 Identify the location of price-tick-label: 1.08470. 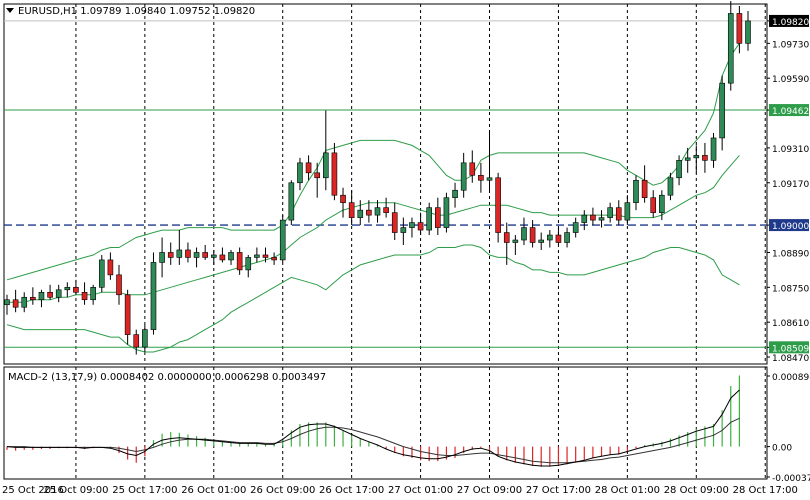
(790, 359).